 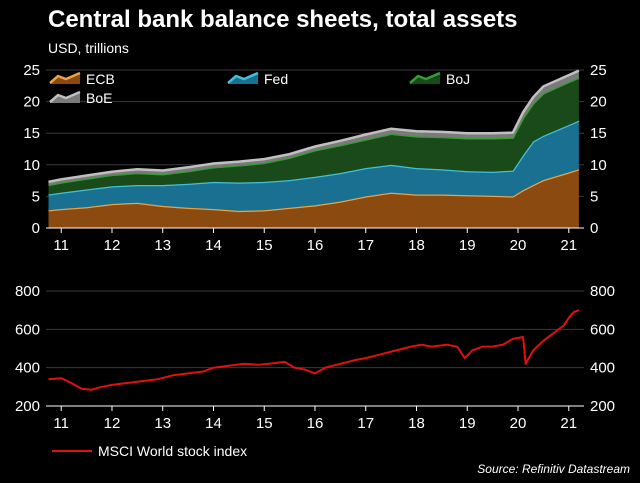 I want to click on line-msci-world, so click(x=314, y=350).